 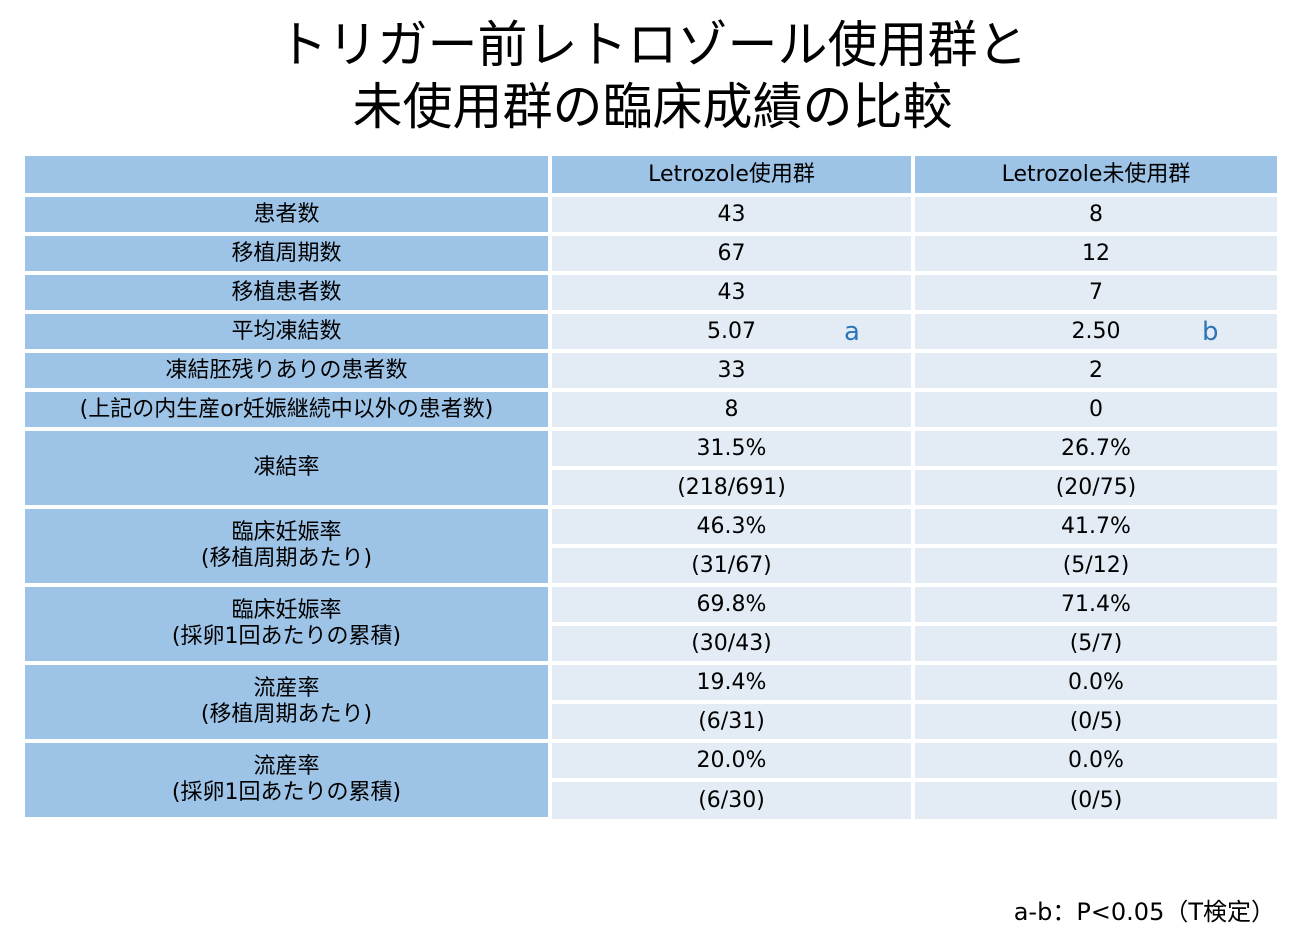 What do you see at coordinates (1095, 176) in the screenshot?
I see `header-group-b: Letrozole未使用群` at bounding box center [1095, 176].